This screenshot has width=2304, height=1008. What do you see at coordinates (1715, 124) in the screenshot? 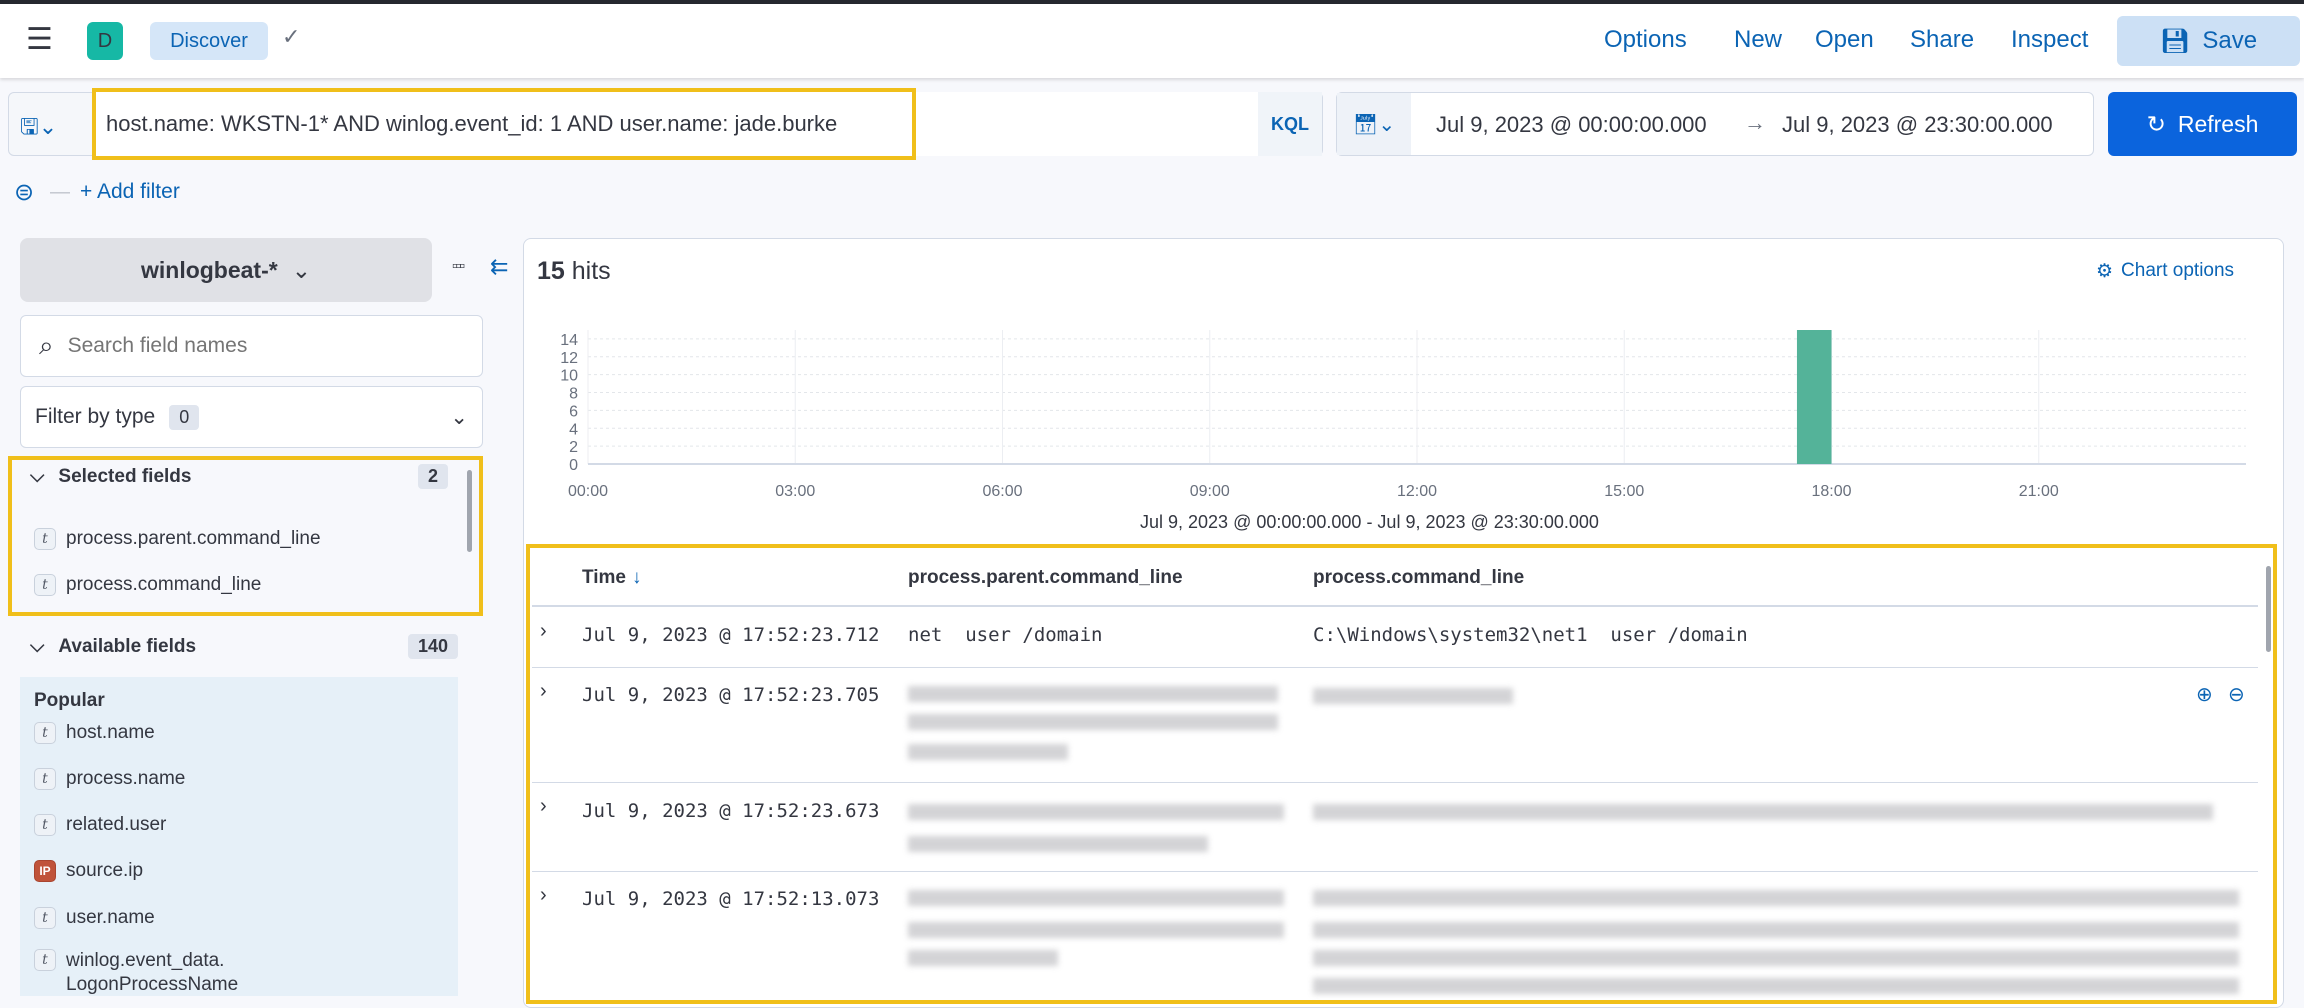
I see `date-picker` at bounding box center [1715, 124].